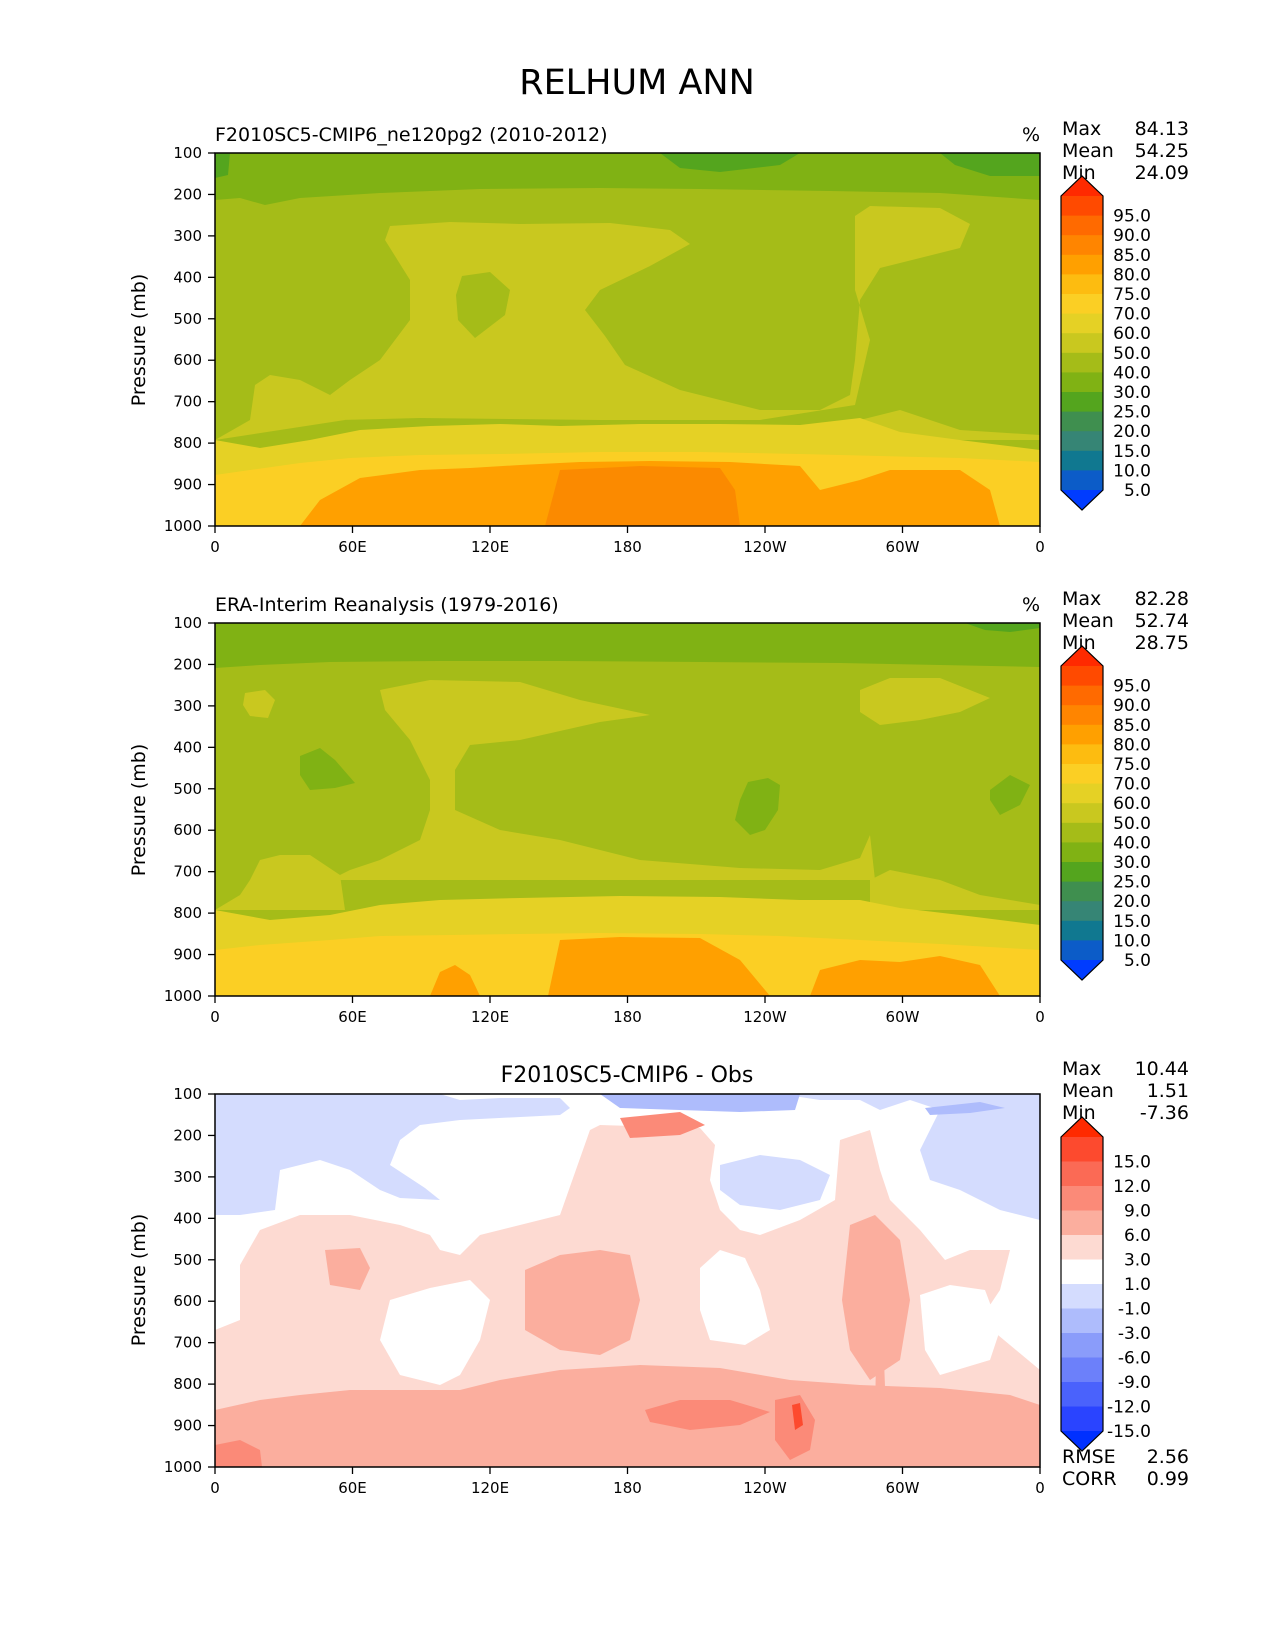  What do you see at coordinates (1132, 413) in the screenshot?
I see `test-colorbar-level: 25.0` at bounding box center [1132, 413].